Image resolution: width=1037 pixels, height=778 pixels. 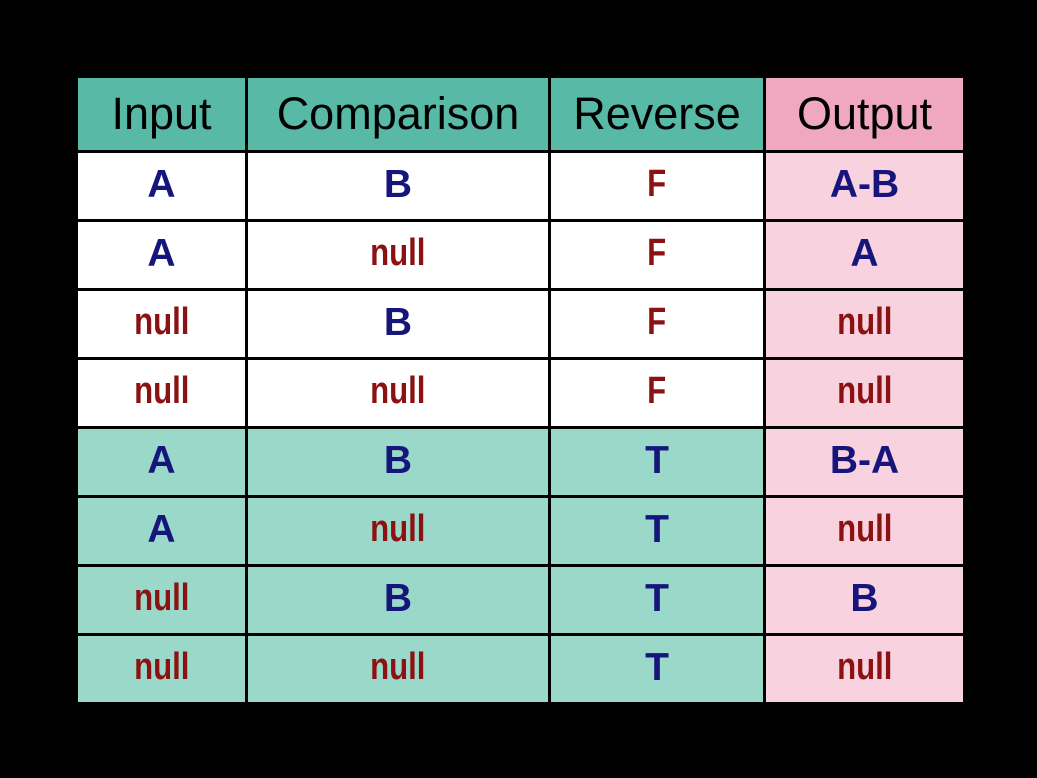 I want to click on table-row: A B F A-B, so click(x=520, y=186).